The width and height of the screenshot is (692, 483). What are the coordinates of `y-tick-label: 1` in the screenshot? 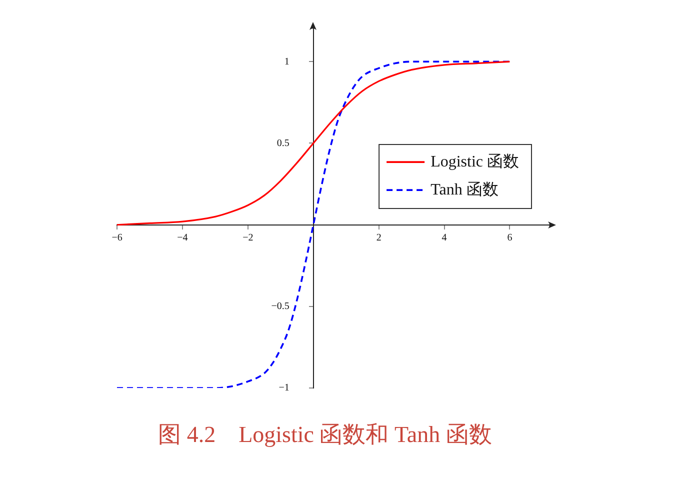 It's located at (287, 62).